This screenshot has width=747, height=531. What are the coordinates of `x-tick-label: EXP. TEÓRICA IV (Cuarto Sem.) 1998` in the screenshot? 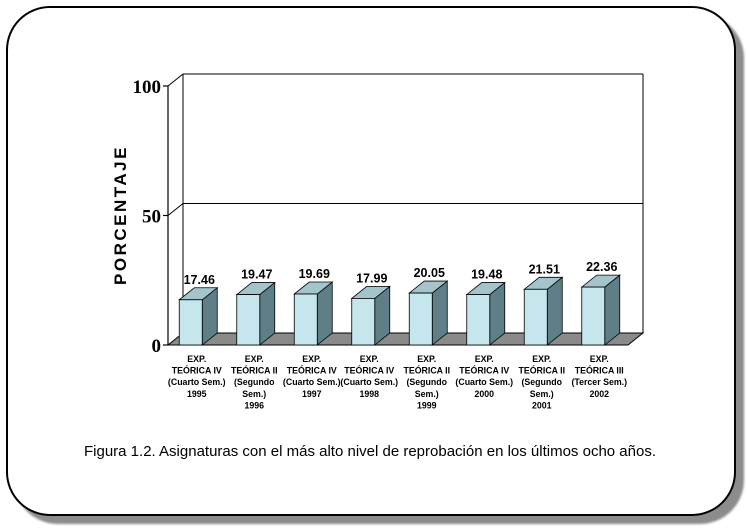 It's located at (369, 376).